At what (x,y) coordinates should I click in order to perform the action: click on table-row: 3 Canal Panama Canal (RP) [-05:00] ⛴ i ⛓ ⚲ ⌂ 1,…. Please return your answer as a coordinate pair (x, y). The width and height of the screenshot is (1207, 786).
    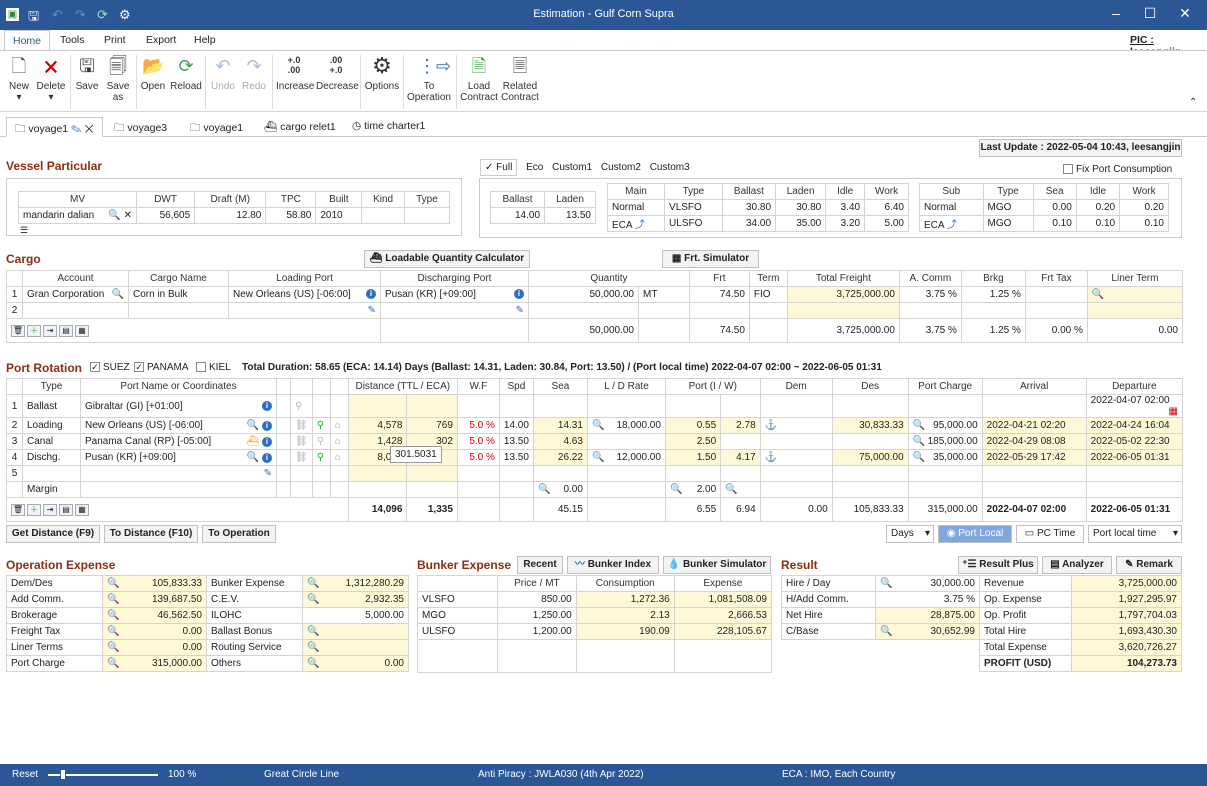
    Looking at the image, I should click on (595, 441).